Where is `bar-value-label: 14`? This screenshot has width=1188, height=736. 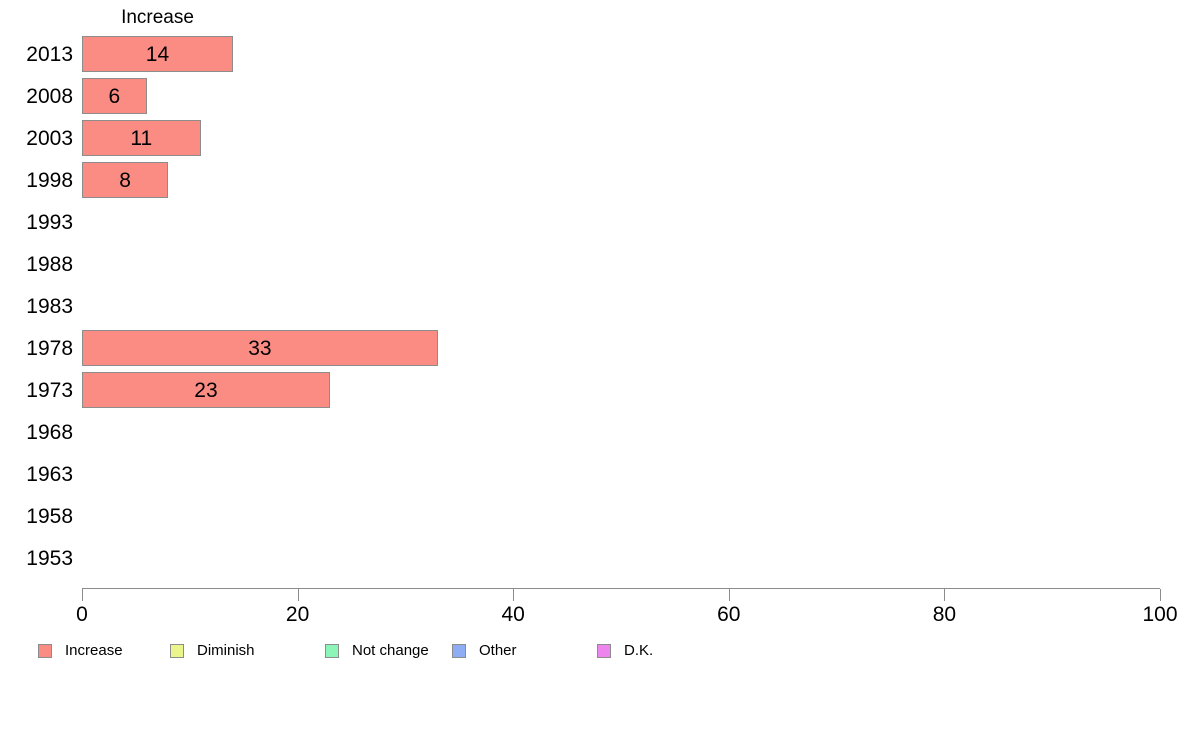 bar-value-label: 14 is located at coordinates (157, 54).